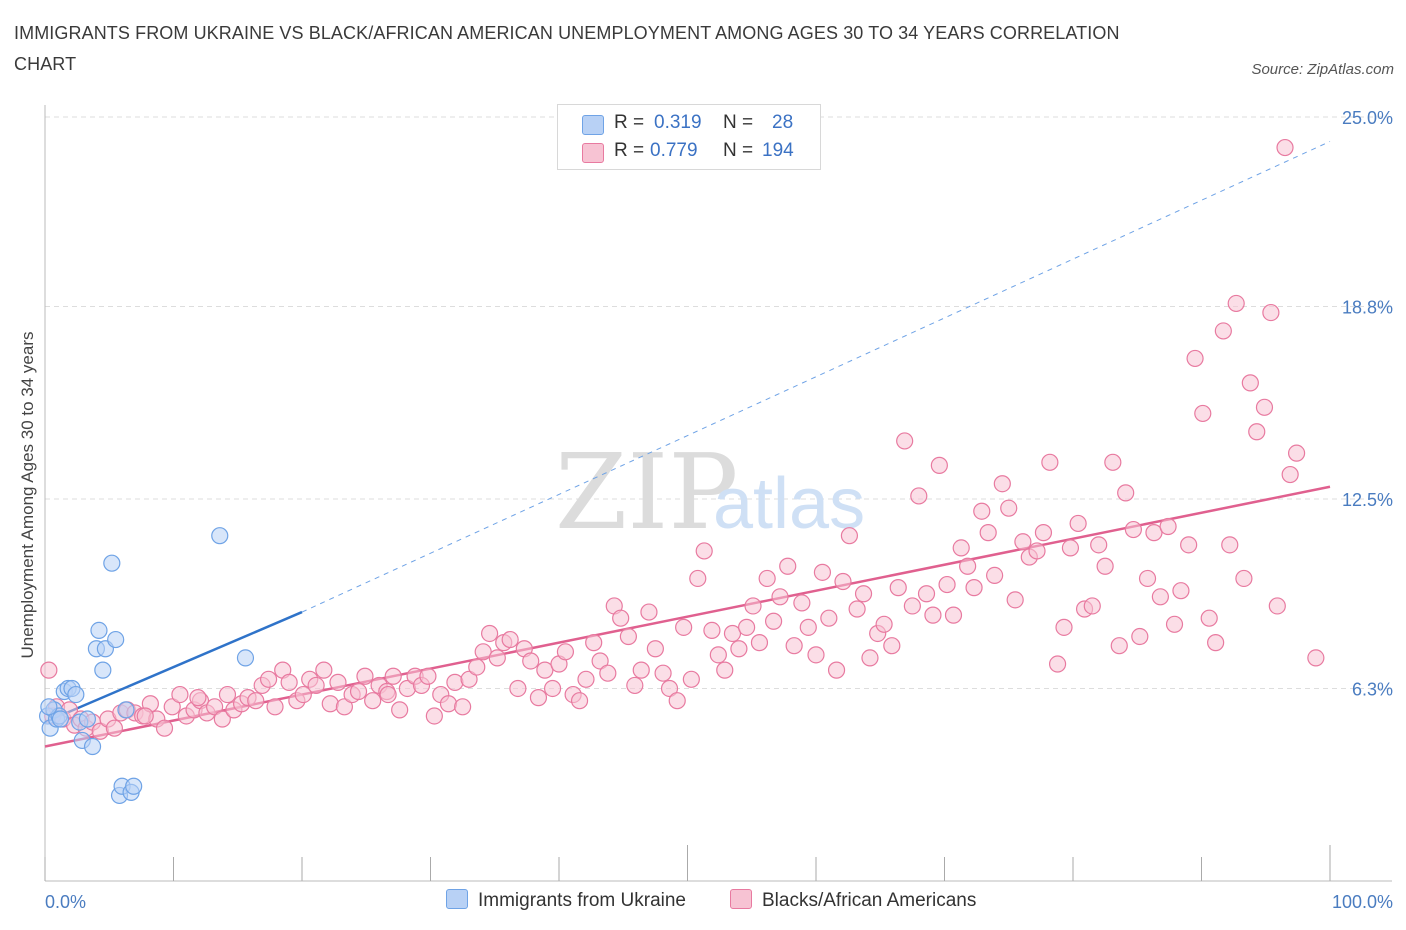 This screenshot has height=930, width=1406. What do you see at coordinates (1322, 69) in the screenshot?
I see `source-credit: Source: ZipAtlas.com` at bounding box center [1322, 69].